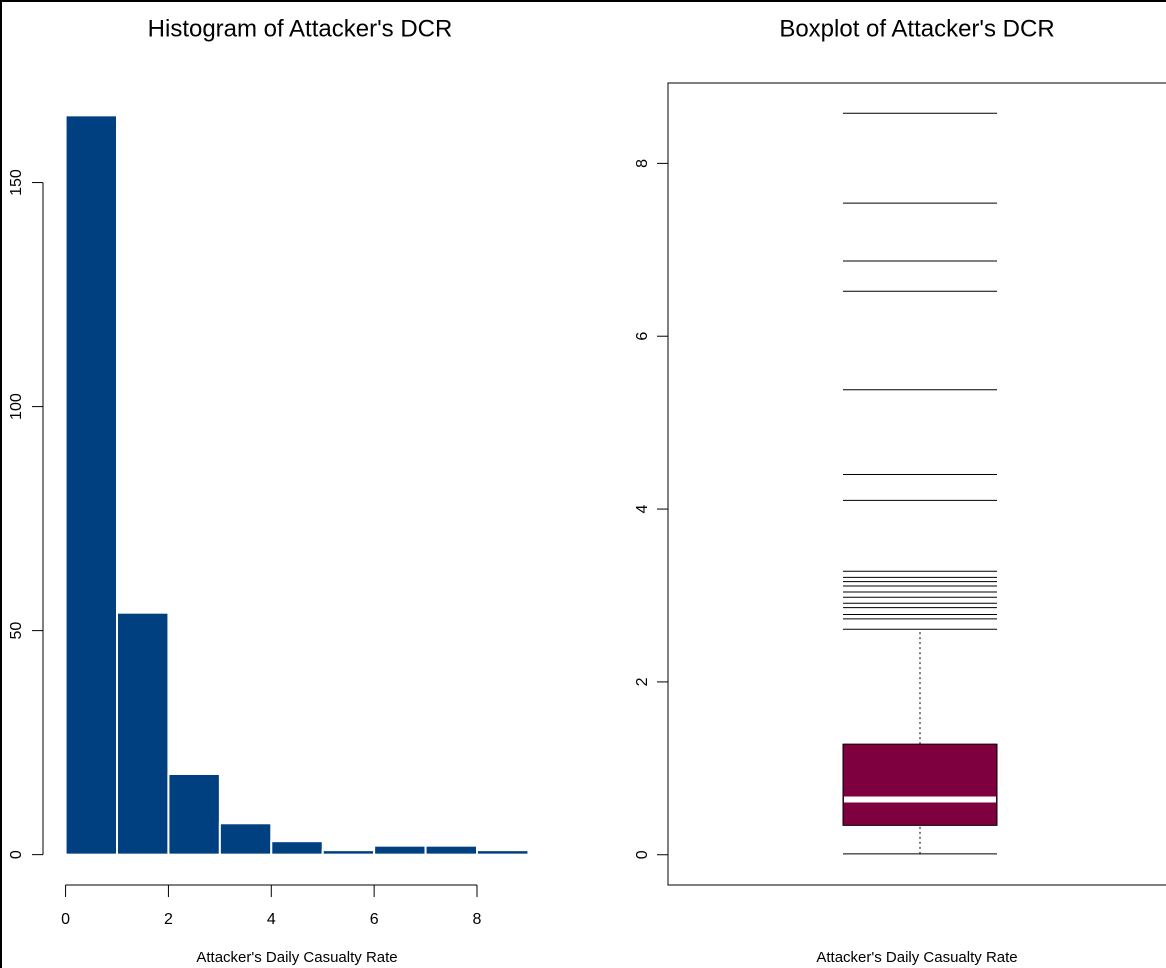 This screenshot has width=1166, height=968. I want to click on x-tick-label: 8, so click(477, 919).